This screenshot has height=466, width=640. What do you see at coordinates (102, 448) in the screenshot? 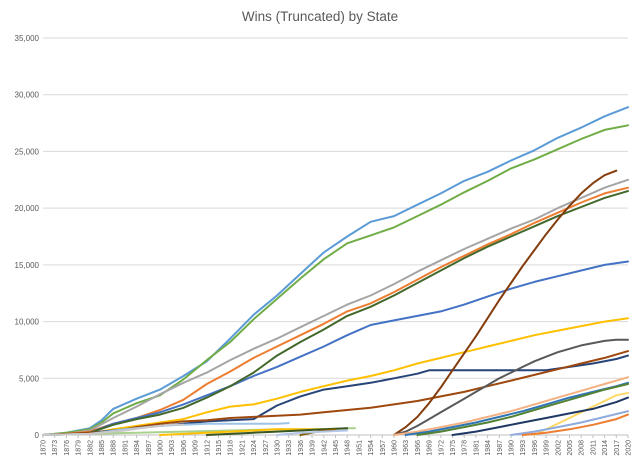
I see `x-tick-label: 1885` at bounding box center [102, 448].